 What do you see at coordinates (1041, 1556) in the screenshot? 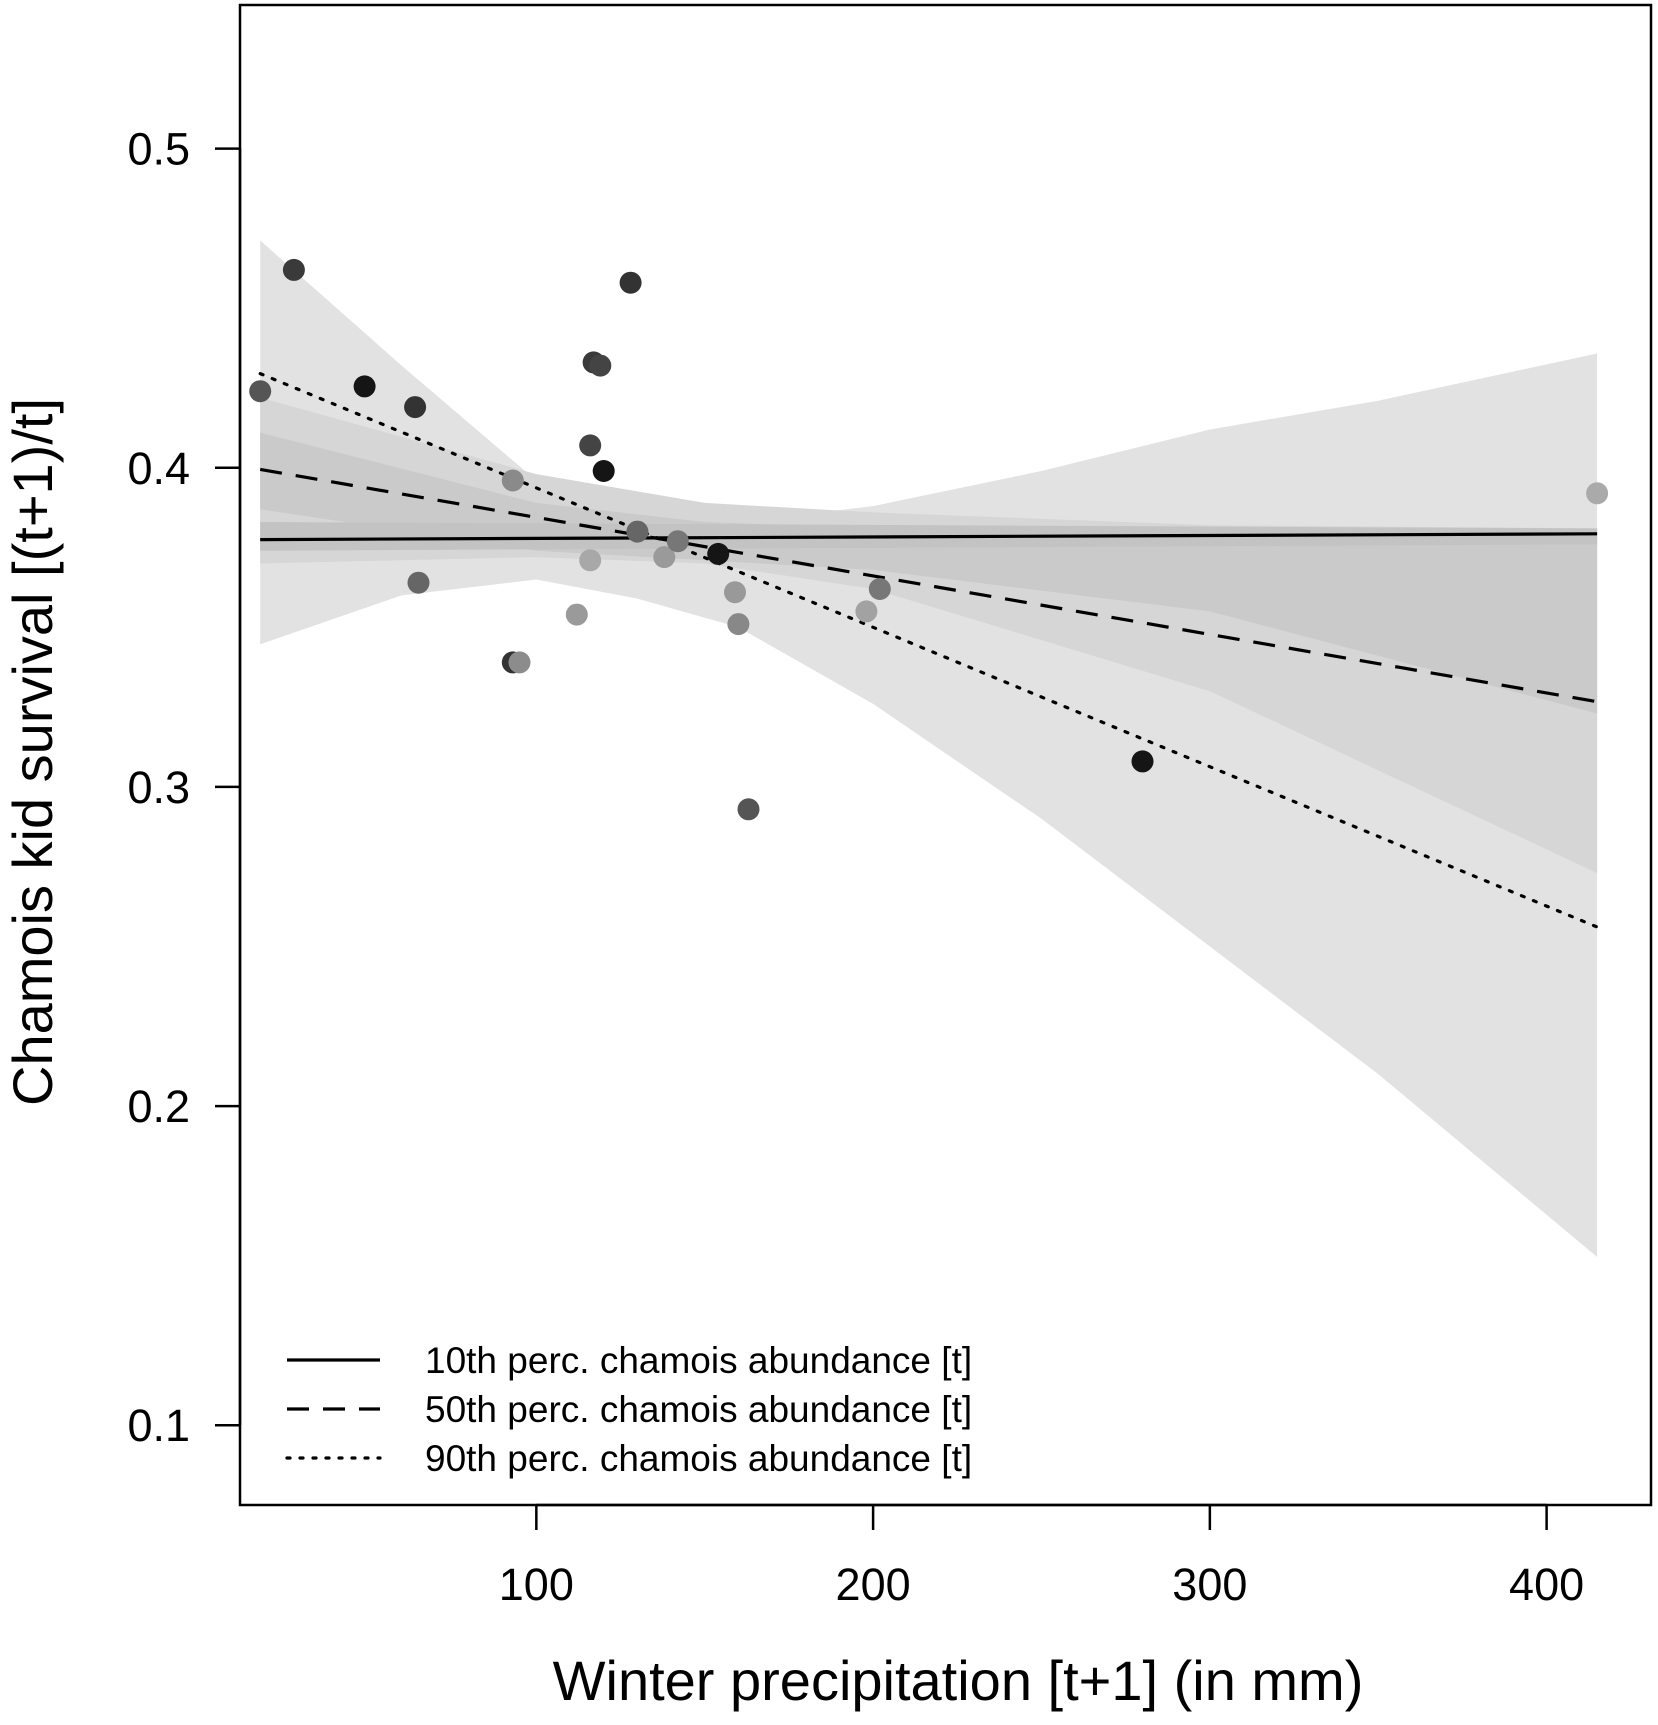
I see `x-axis: 100 200 300 400` at bounding box center [1041, 1556].